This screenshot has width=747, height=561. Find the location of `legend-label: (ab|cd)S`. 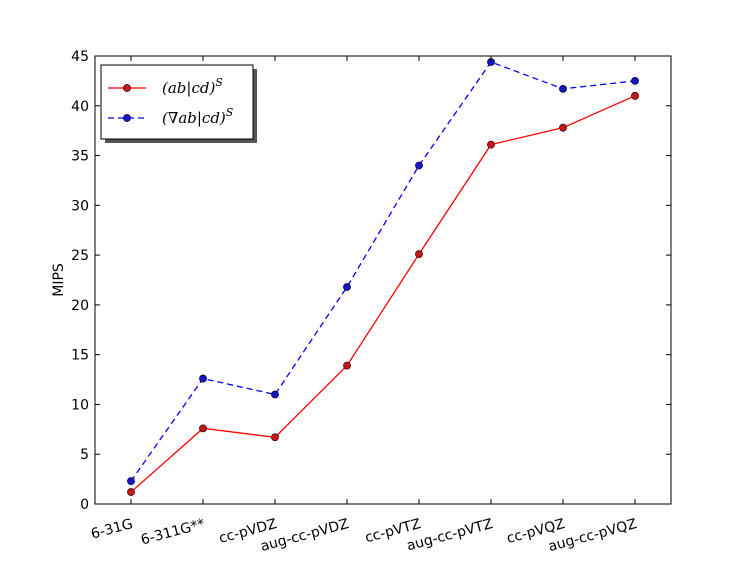

legend-label: (ab|cd)S is located at coordinates (192, 86).